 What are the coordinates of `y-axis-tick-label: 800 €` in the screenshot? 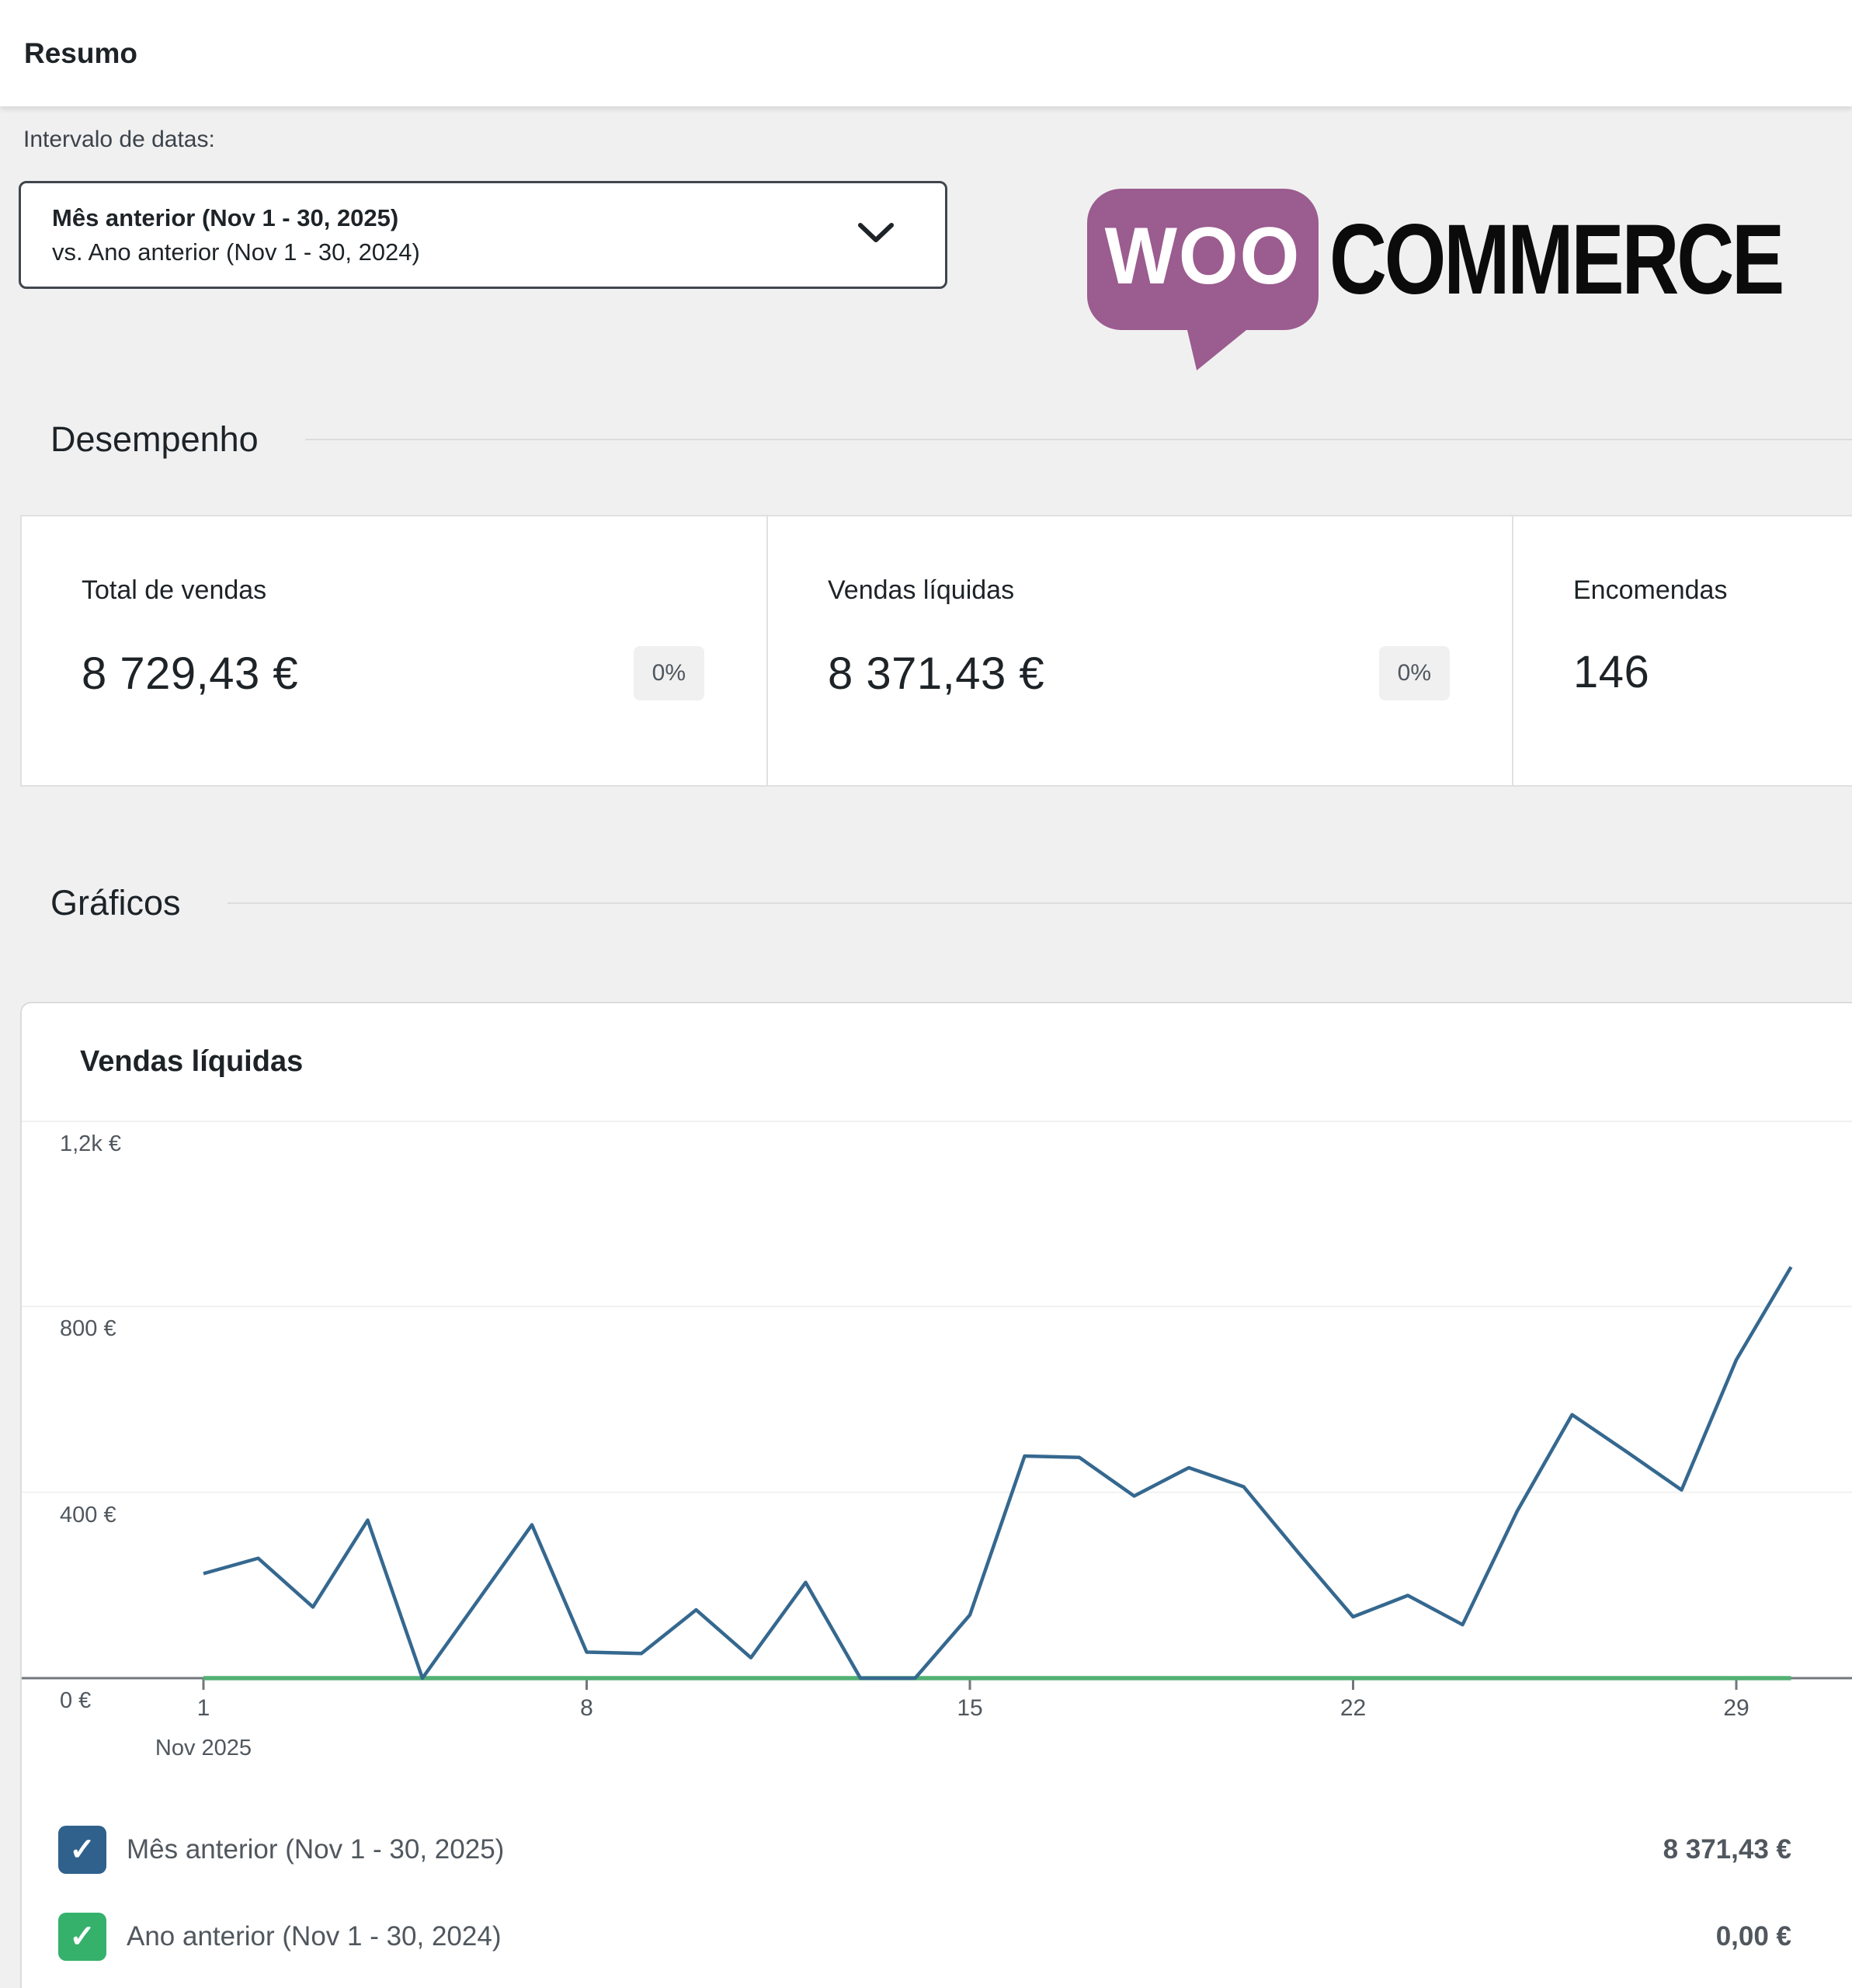 It's located at (88, 1329).